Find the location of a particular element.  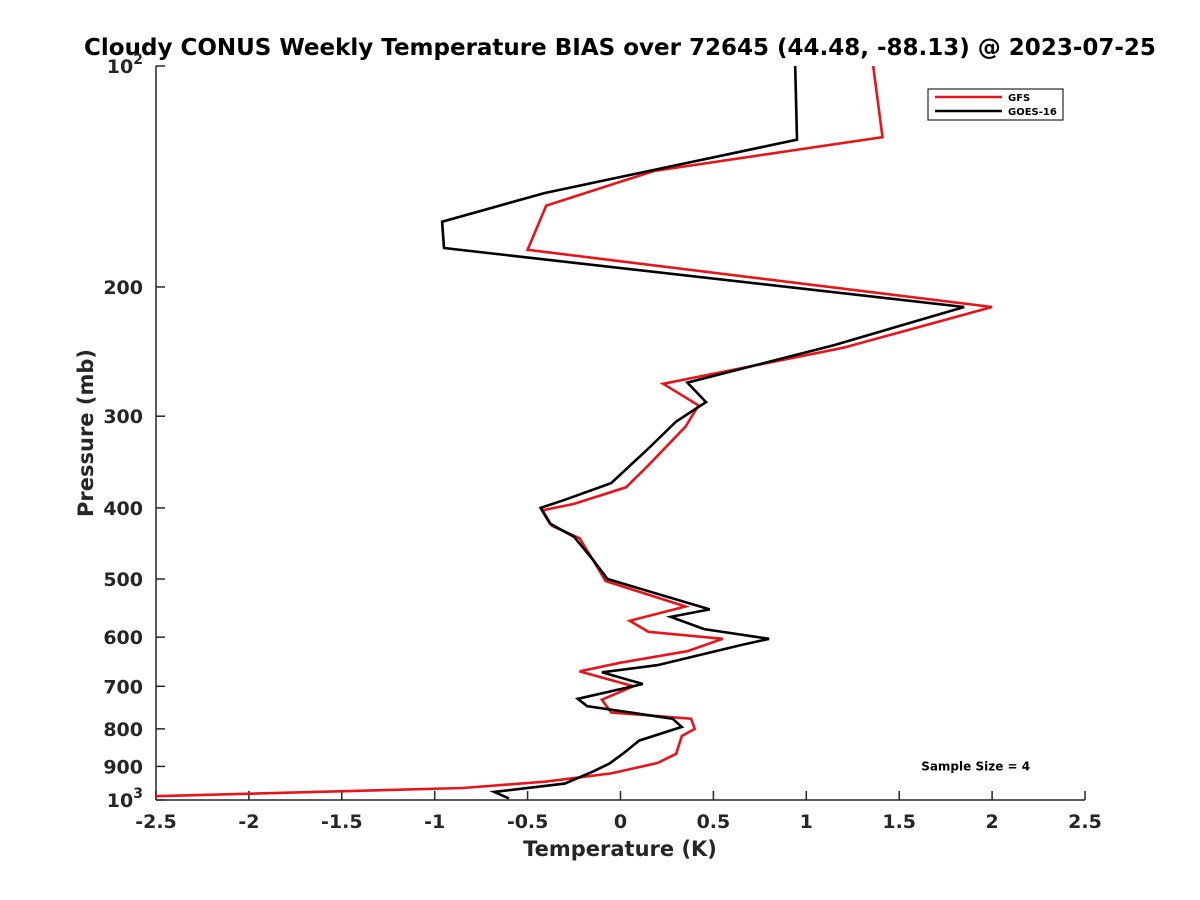

y-axis-label: Pressure (mb) is located at coordinates (86, 433).